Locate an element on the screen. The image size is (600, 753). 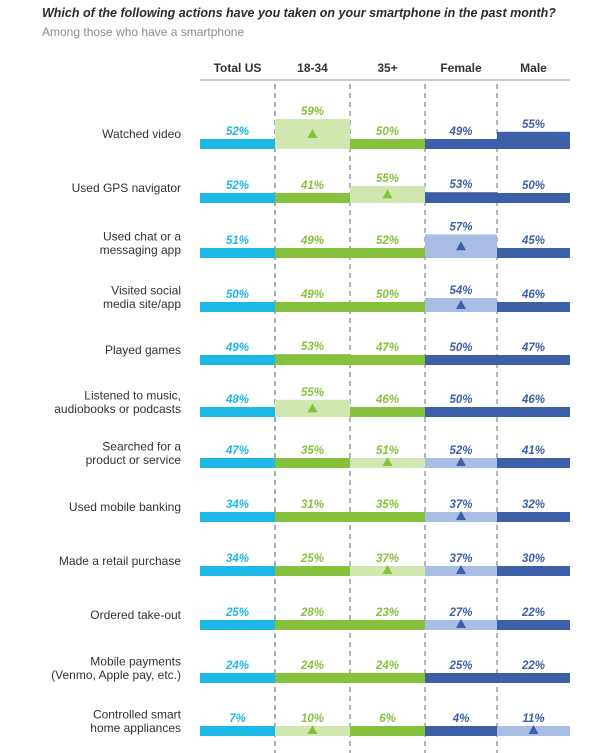
value-label: 27% is located at coordinates (460, 613).